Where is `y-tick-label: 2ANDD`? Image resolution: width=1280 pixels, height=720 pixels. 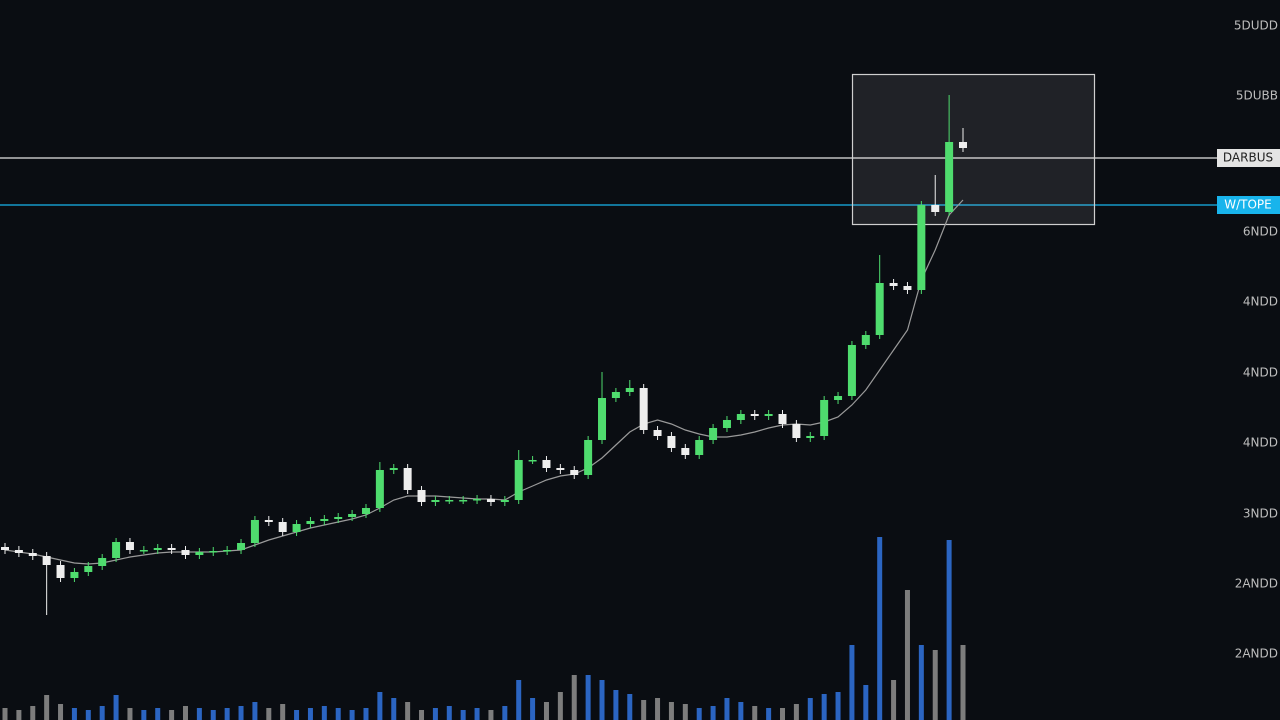
y-tick-label: 2ANDD is located at coordinates (1256, 654).